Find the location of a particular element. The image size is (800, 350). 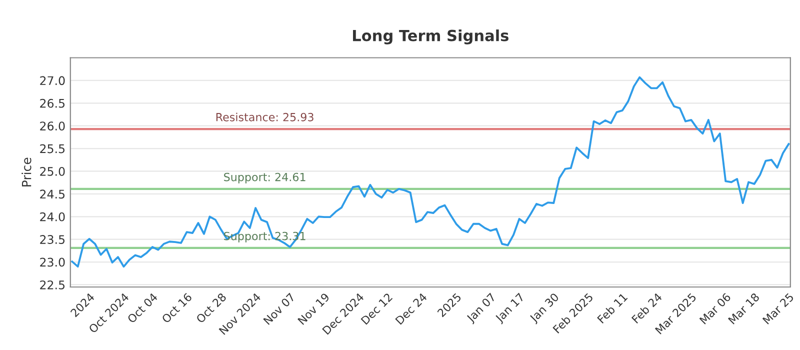

x-tick-label: Feb 11 is located at coordinates (612, 308).